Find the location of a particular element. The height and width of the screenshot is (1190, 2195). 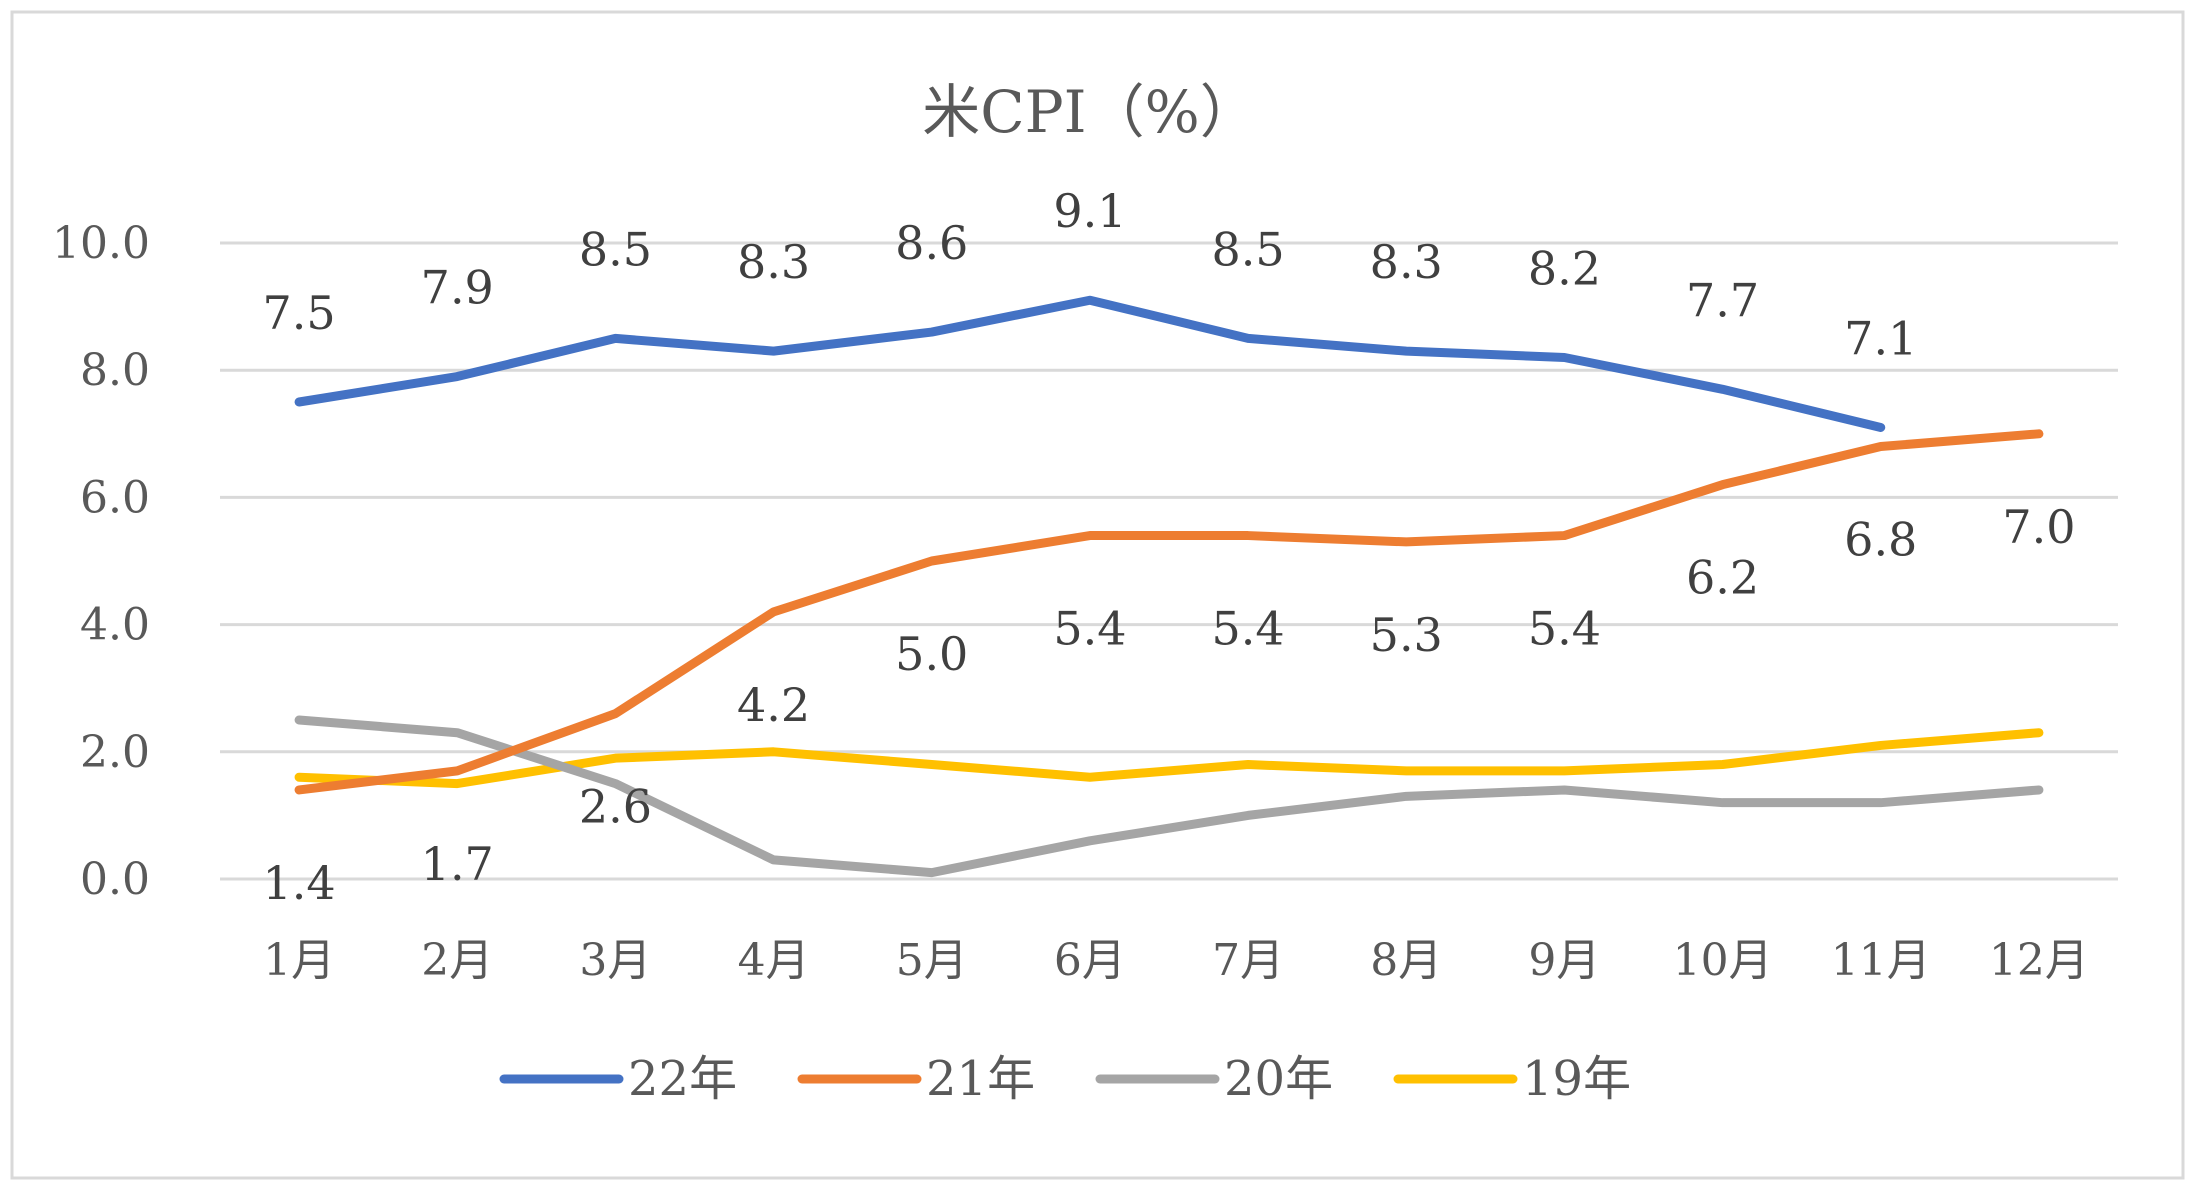

chart-title: 米CPI（%） is located at coordinates (1089, 112).